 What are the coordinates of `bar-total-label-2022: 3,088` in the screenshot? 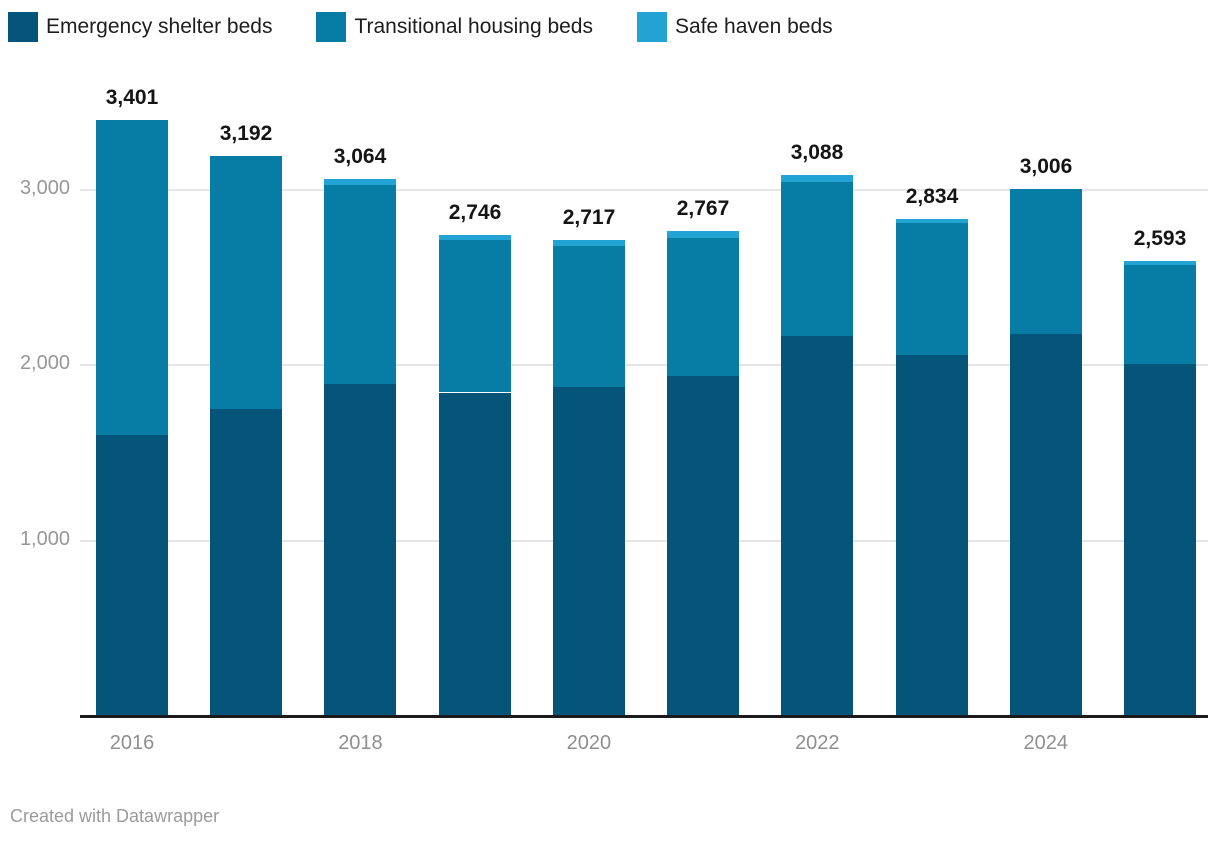 It's located at (817, 152).